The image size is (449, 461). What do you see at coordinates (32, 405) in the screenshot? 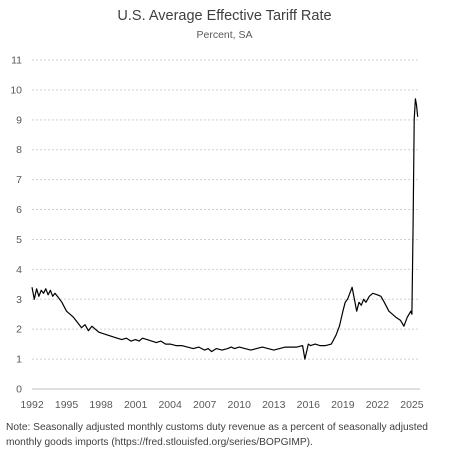
I see `x-tick-label: 1992` at bounding box center [32, 405].